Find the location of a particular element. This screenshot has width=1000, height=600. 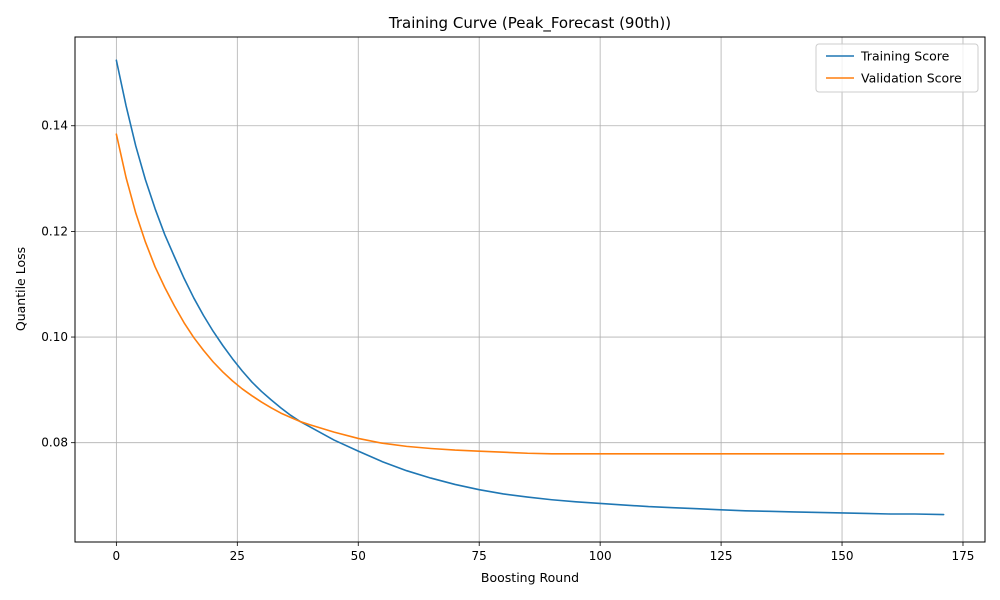

legend-label-training-score: Training Score is located at coordinates (905, 56).